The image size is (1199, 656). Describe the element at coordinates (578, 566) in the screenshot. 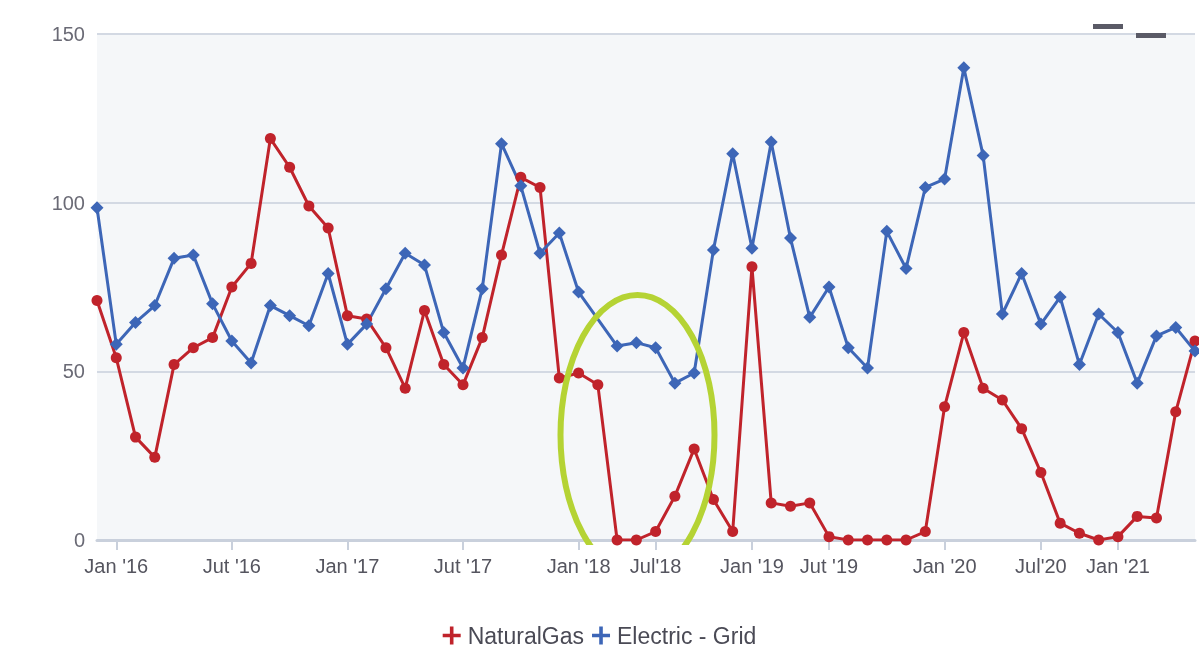

I see `x-tick-label: Jan '18` at that location.